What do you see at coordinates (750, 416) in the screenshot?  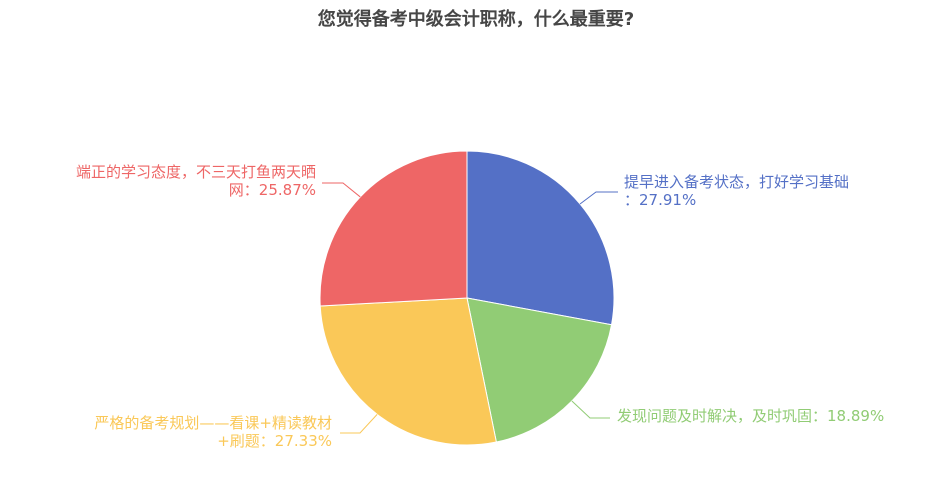 I see `slice-label: 发现问题及时解决，及时巩固：18.89%` at bounding box center [750, 416].